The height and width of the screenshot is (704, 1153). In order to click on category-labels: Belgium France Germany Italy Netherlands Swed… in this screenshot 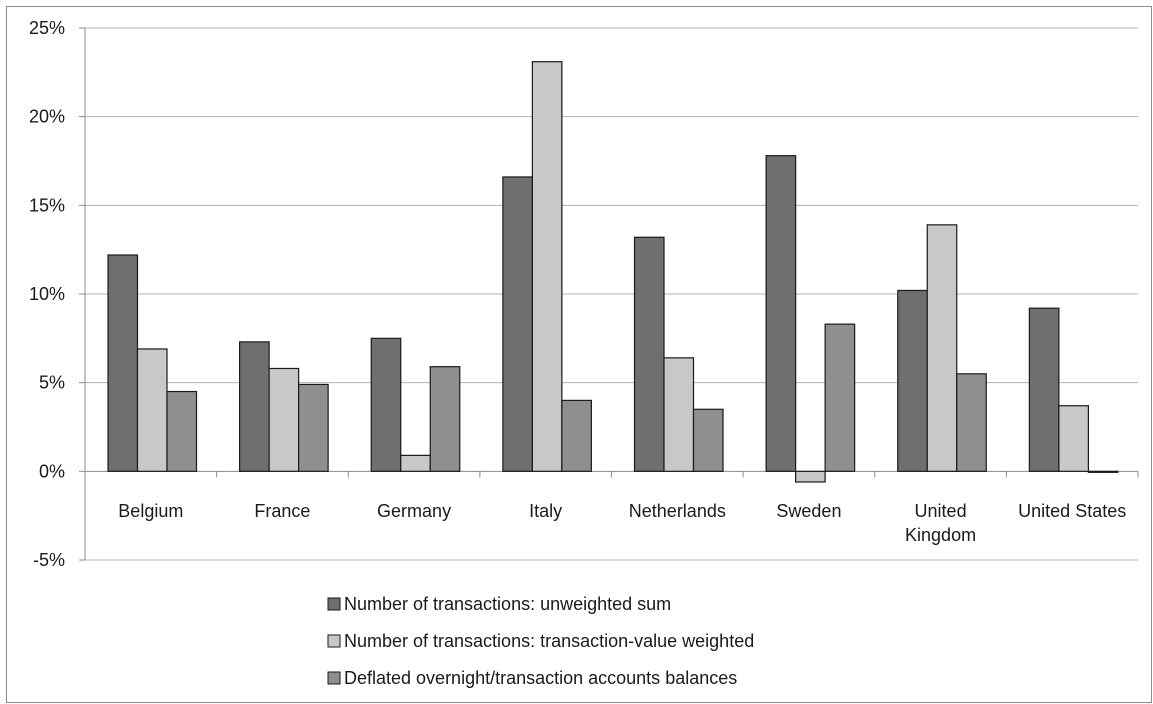, I will do `click(622, 523)`.